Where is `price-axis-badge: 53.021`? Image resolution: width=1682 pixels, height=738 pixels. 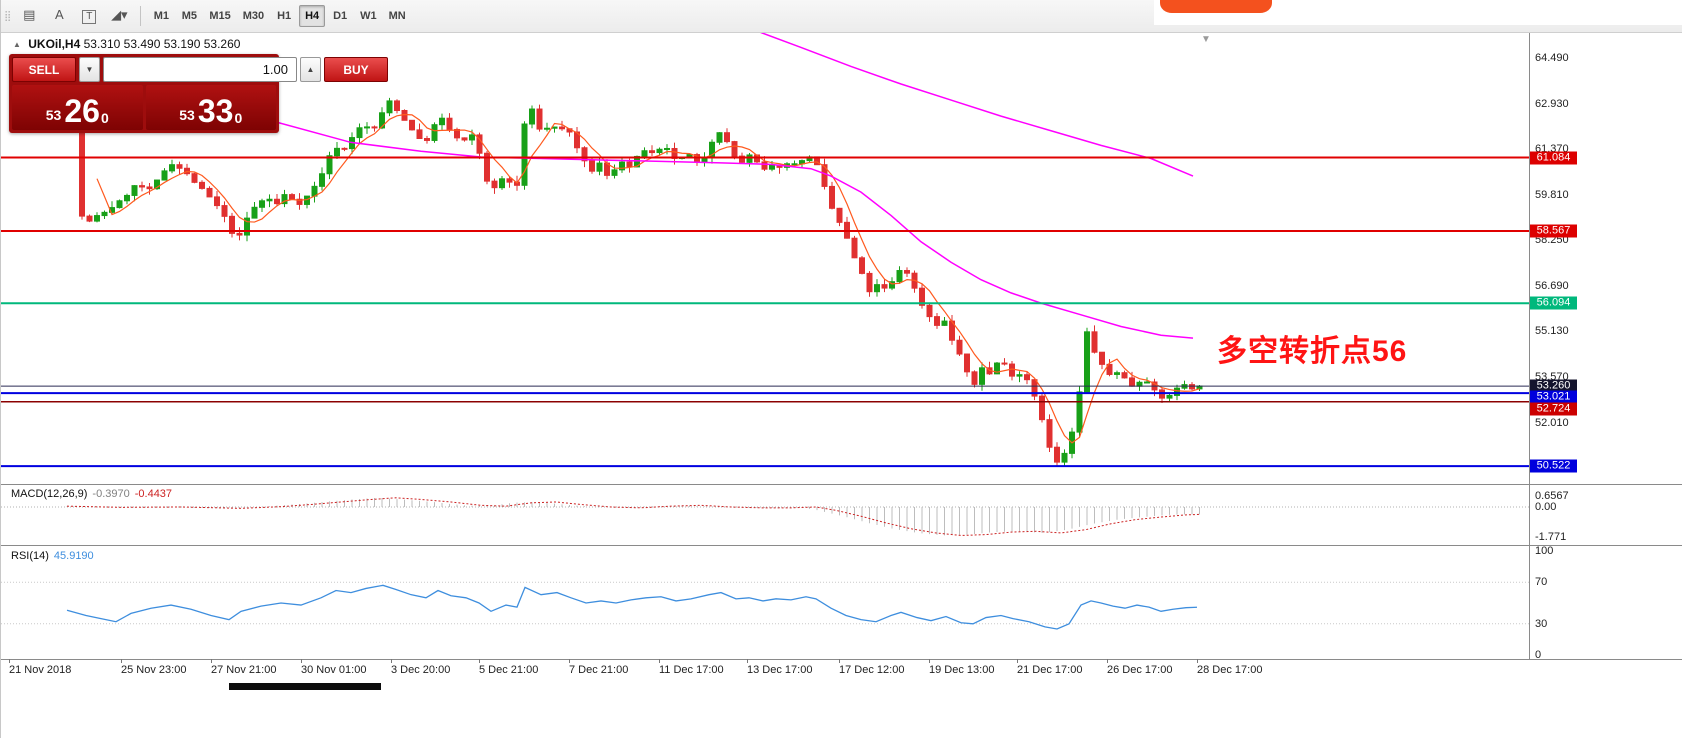
price-axis-badge: 53.021 is located at coordinates (1553, 397).